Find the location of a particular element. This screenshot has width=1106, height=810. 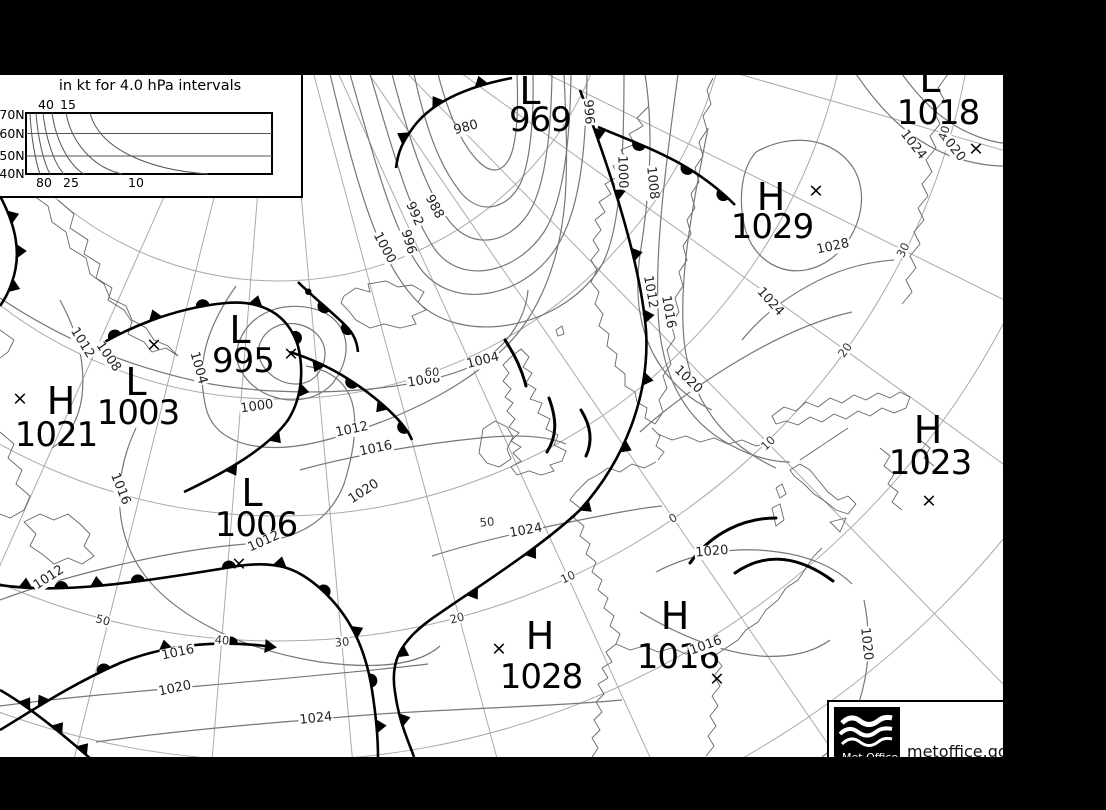

legend-lat-40n: 40N is located at coordinates (12, 173).